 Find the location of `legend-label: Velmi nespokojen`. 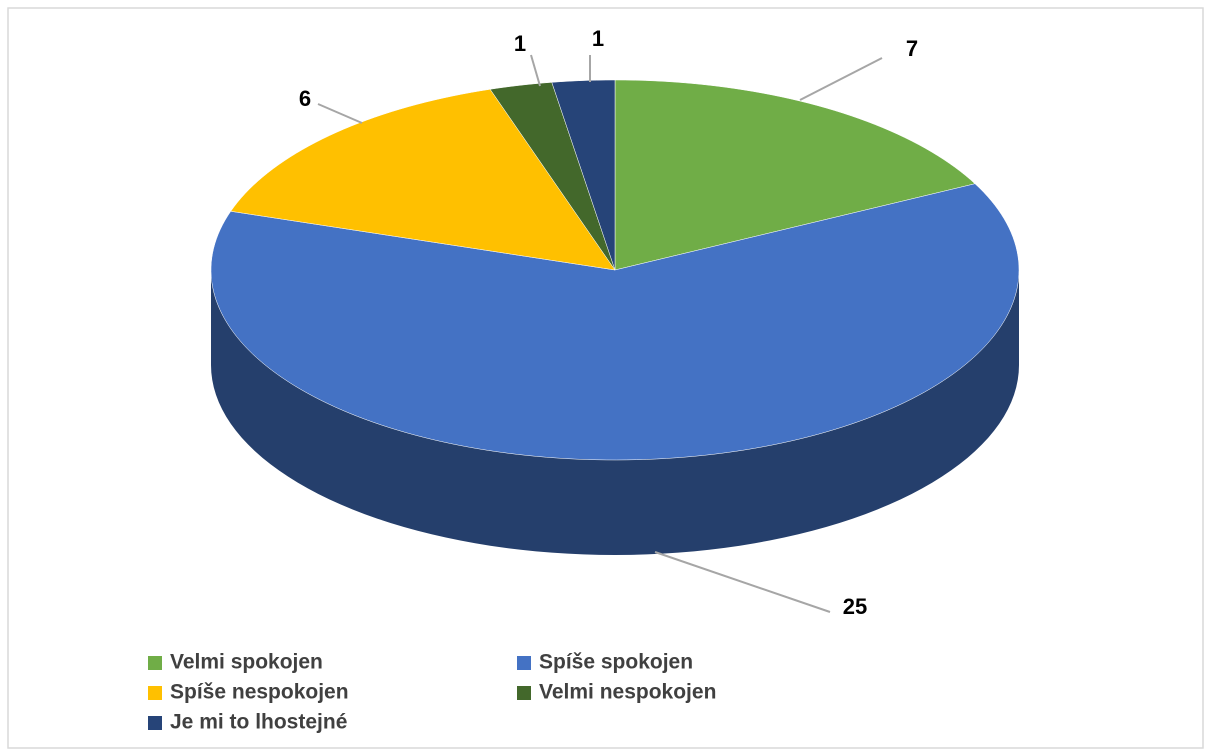

legend-label: Velmi nespokojen is located at coordinates (627, 692).